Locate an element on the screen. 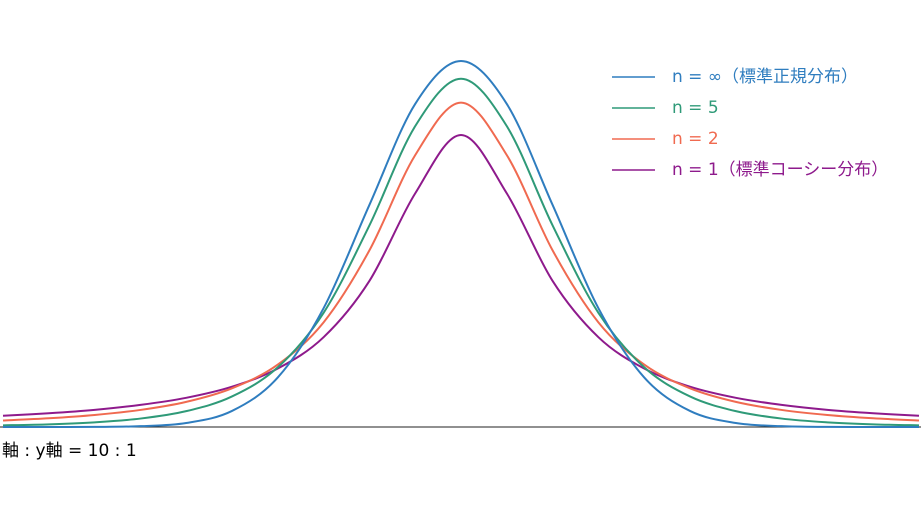  legend-label: n = 2 is located at coordinates (695, 139).